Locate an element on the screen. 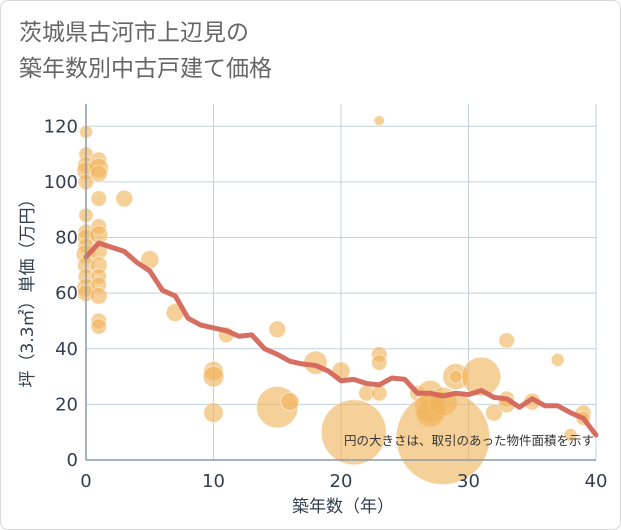 The height and width of the screenshot is (530, 621). y-tick-label: 40 is located at coordinates (66, 349).